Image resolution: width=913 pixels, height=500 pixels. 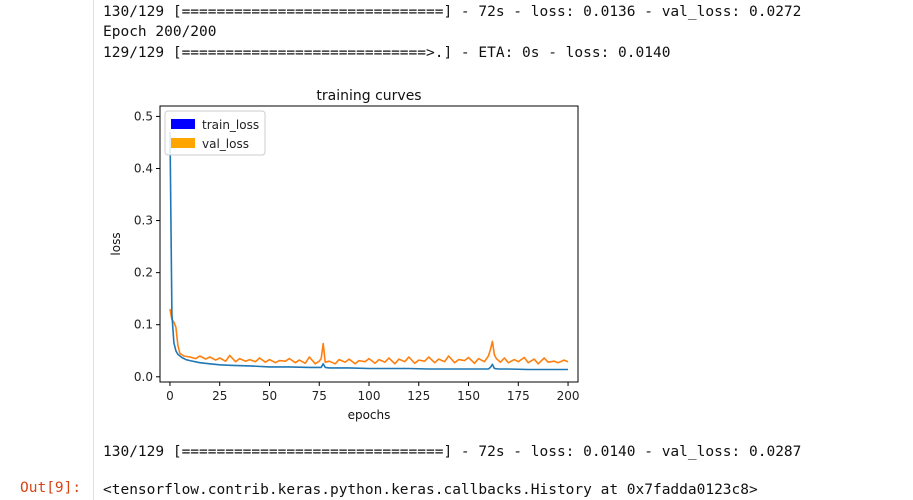 I want to click on y-tick-label: 0.2, so click(x=143, y=273).